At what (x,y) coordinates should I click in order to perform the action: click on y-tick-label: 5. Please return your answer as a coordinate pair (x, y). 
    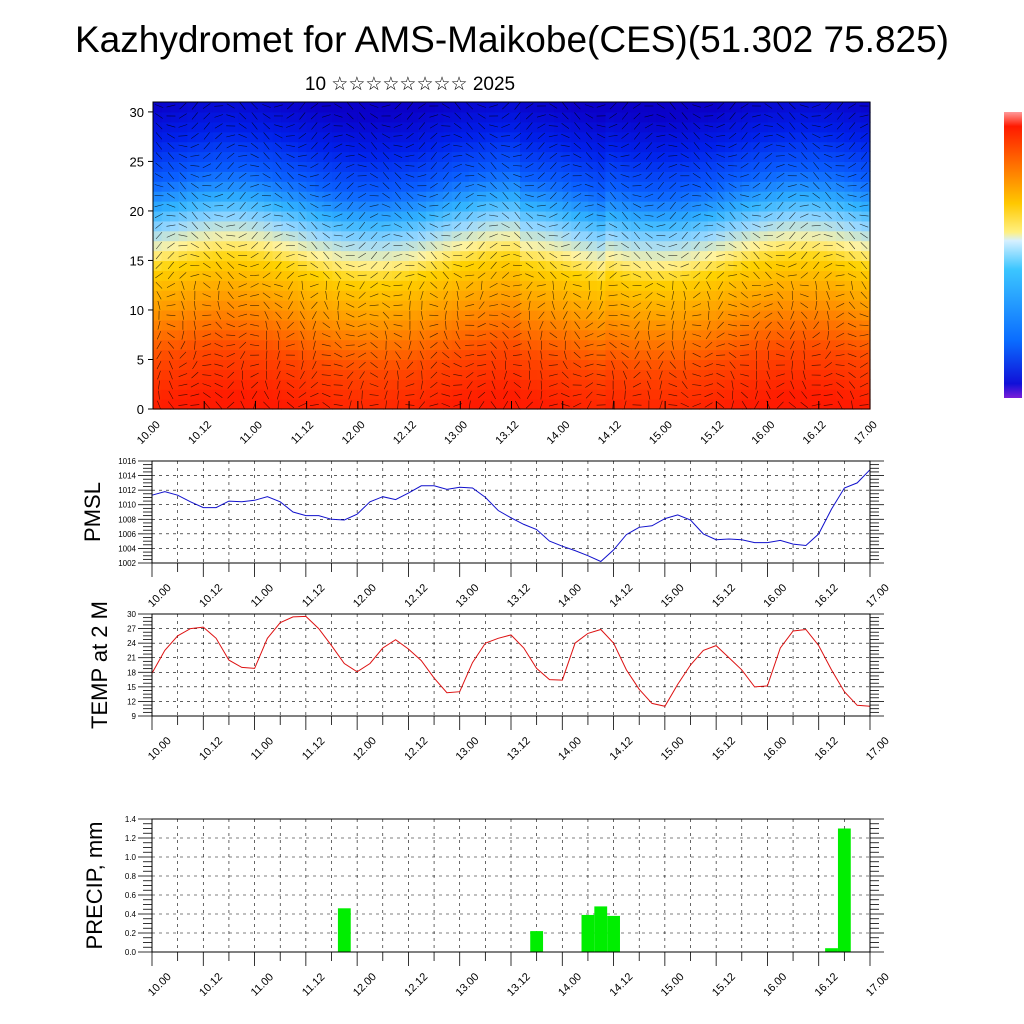
    Looking at the image, I should click on (140, 359).